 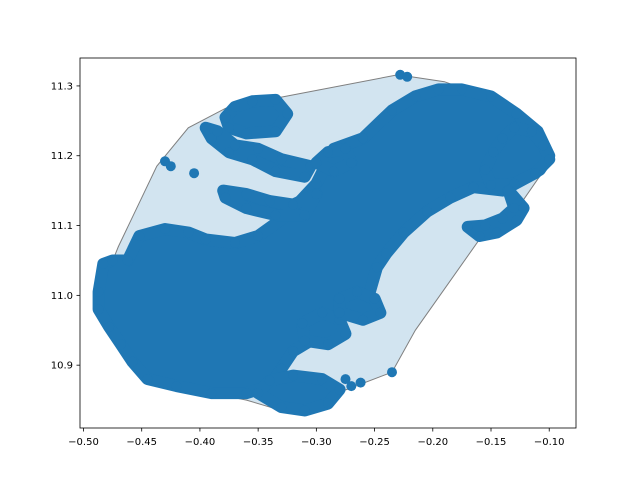 I want to click on point-group-right-tail, so click(x=495, y=213).